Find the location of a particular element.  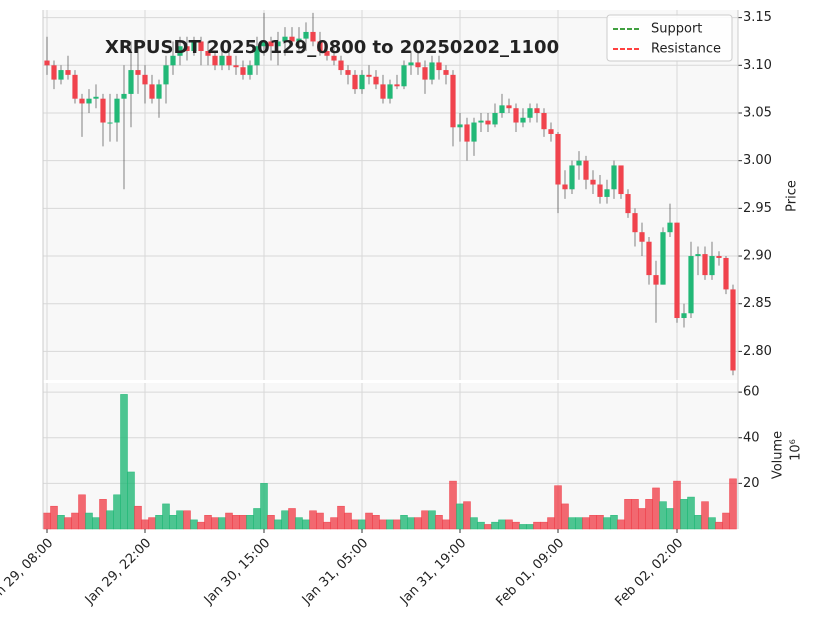

y-tick-label: 3.15 is located at coordinates (757, 17).